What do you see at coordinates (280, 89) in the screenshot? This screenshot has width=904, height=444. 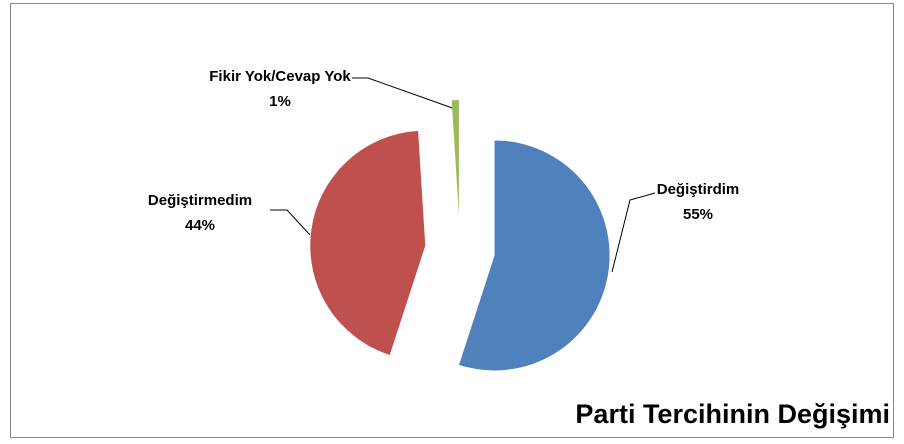 I see `data-label: Fikir Yok/Cevap Yok 1%` at bounding box center [280, 89].